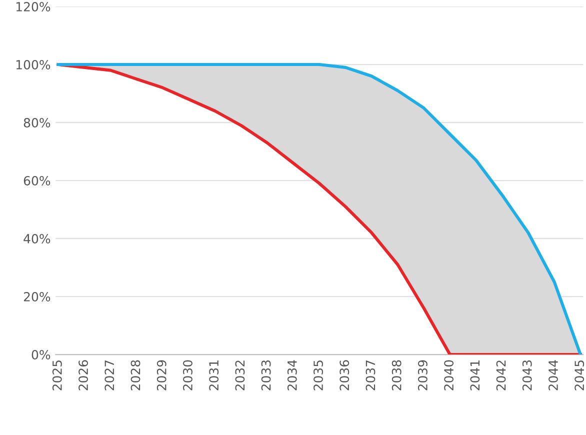 This screenshot has width=586, height=435. I want to click on y-tick-label: 80%, so click(37, 123).